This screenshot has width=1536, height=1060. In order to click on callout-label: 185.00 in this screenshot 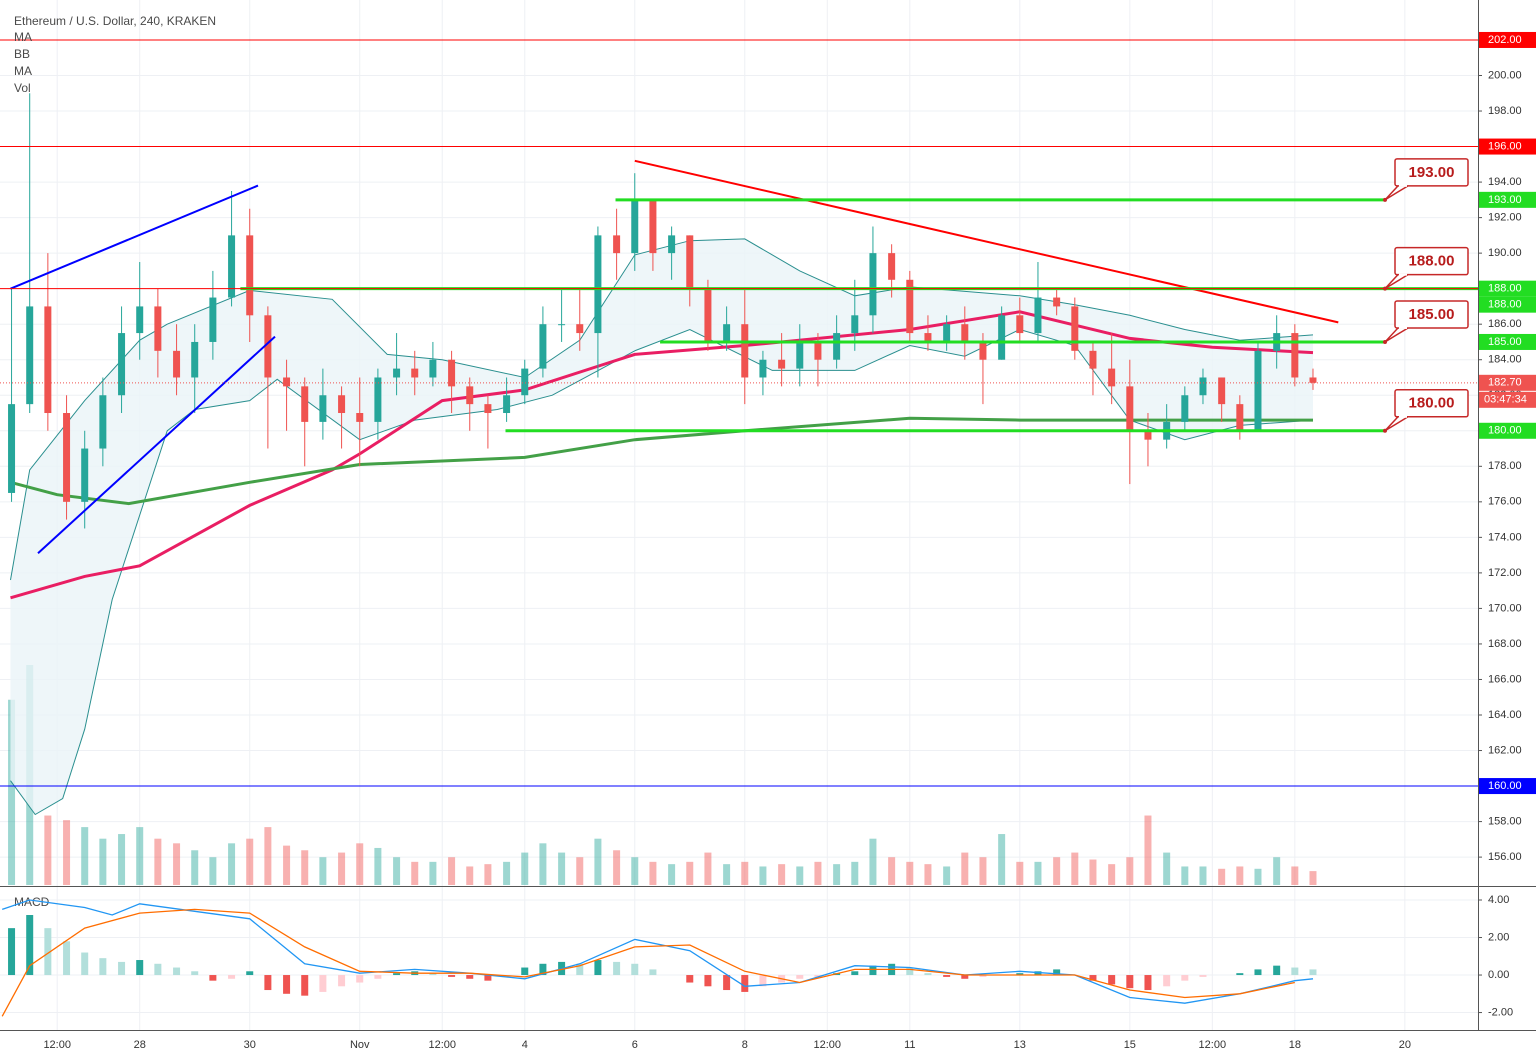, I will do `click(1432, 314)`.